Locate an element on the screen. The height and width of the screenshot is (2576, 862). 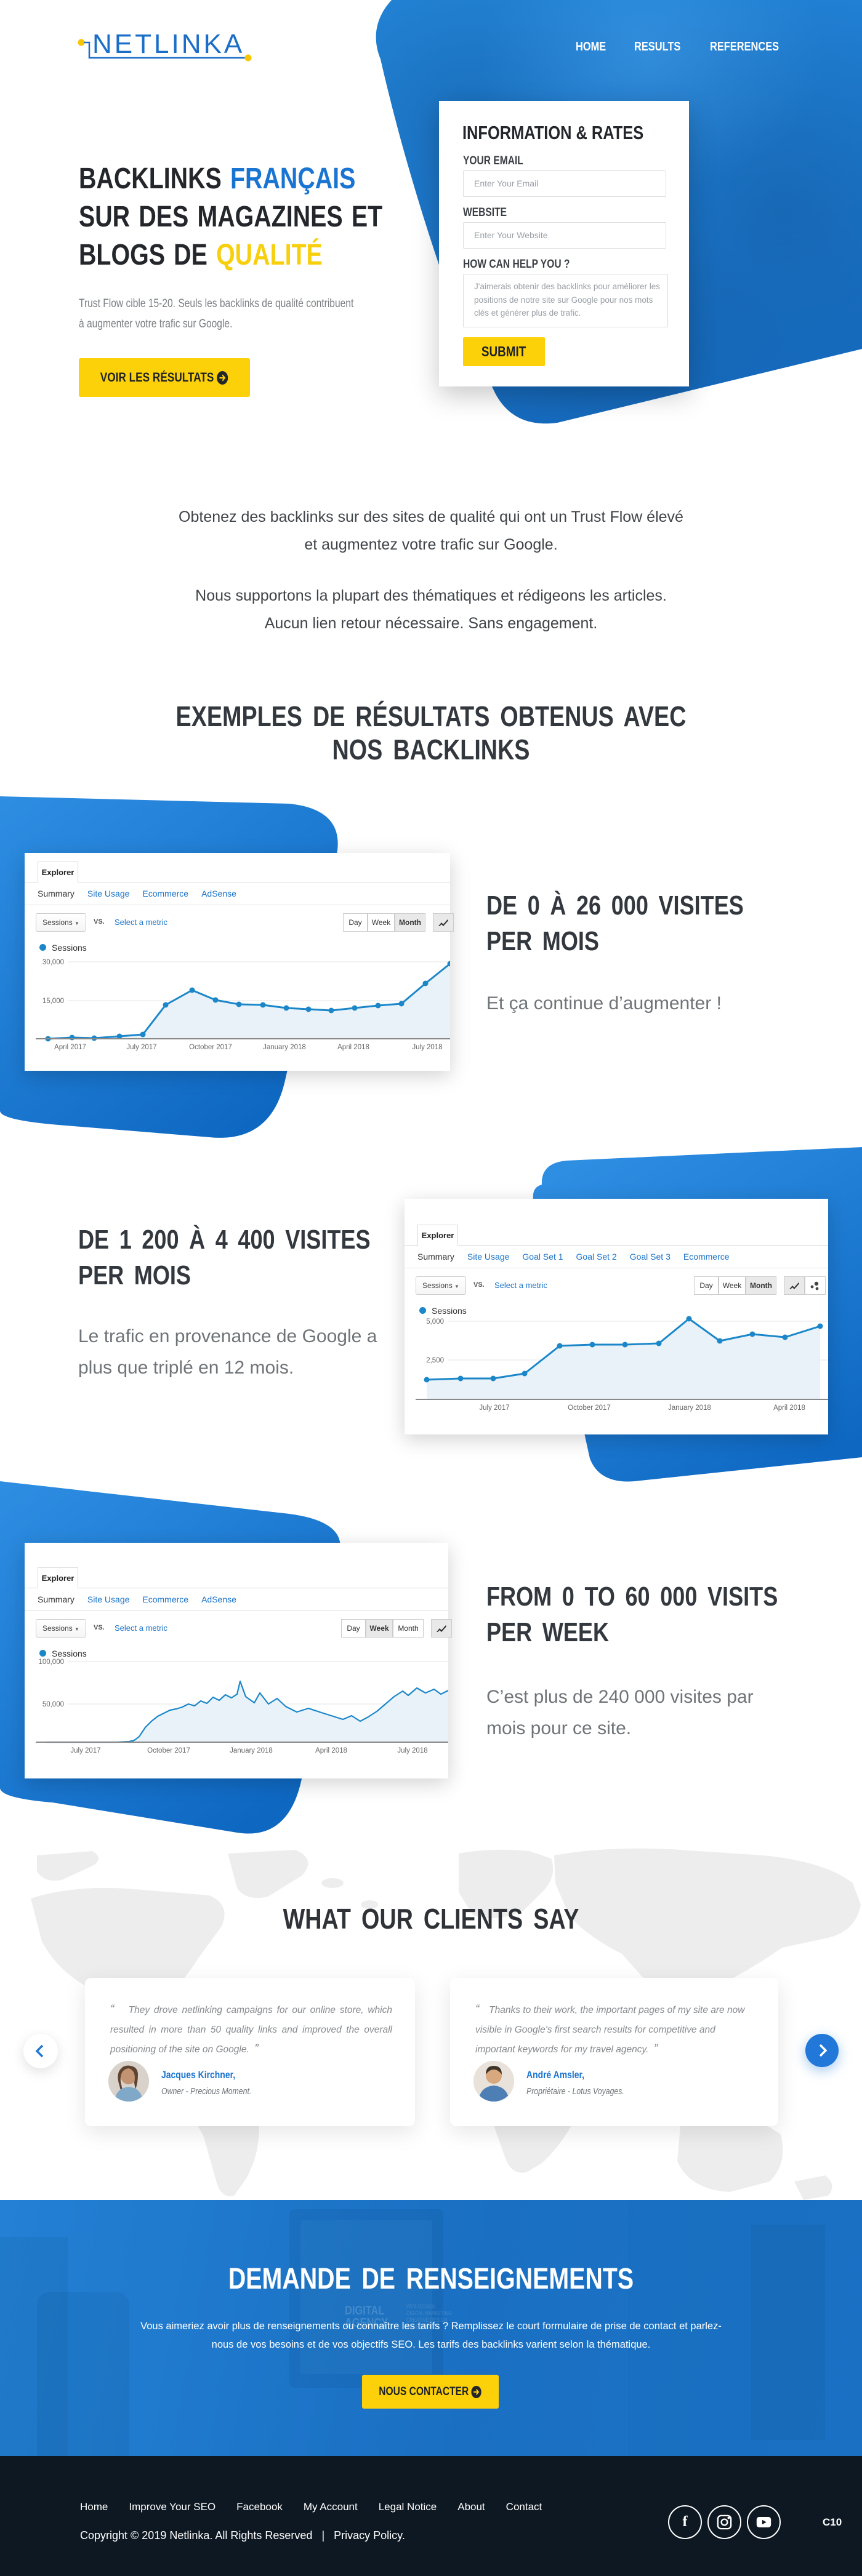
svg-text: 100,000 is located at coordinates (51, 1662).